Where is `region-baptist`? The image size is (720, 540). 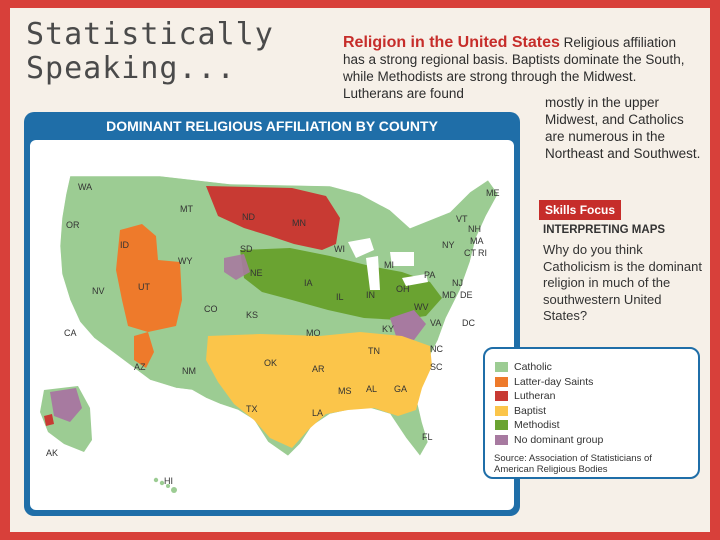
region-baptist is located at coordinates (319, 390).